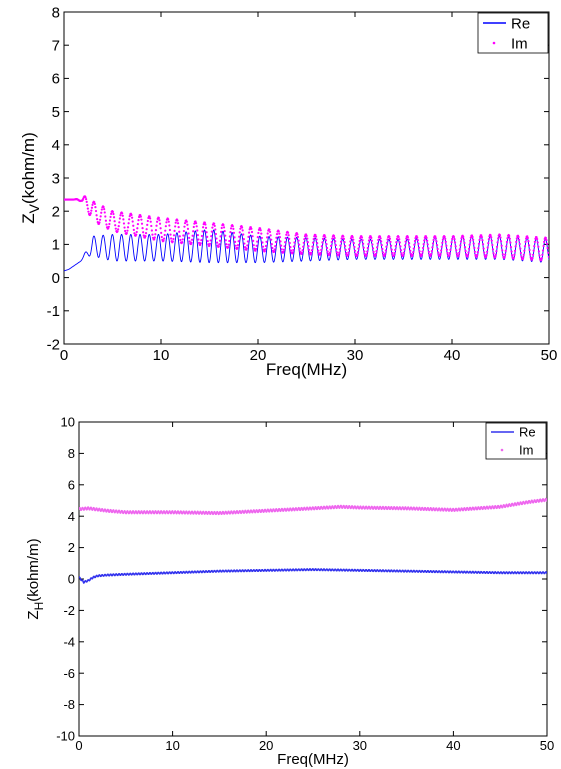 This screenshot has width=561, height=769. Describe the element at coordinates (65, 736) in the screenshot. I see `y-tick-label: -10` at that location.